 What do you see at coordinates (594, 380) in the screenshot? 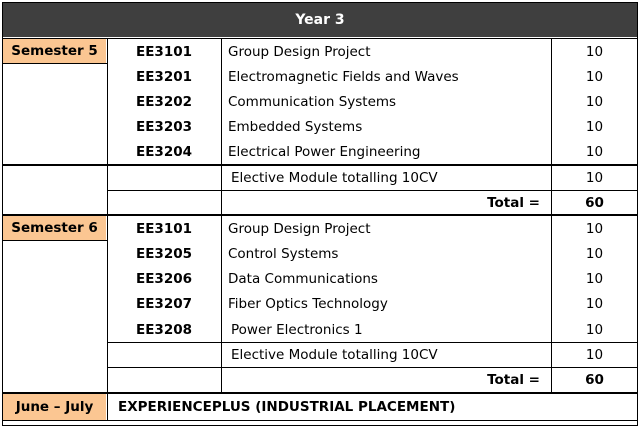
I see `s6-total-value: 60` at bounding box center [594, 380].